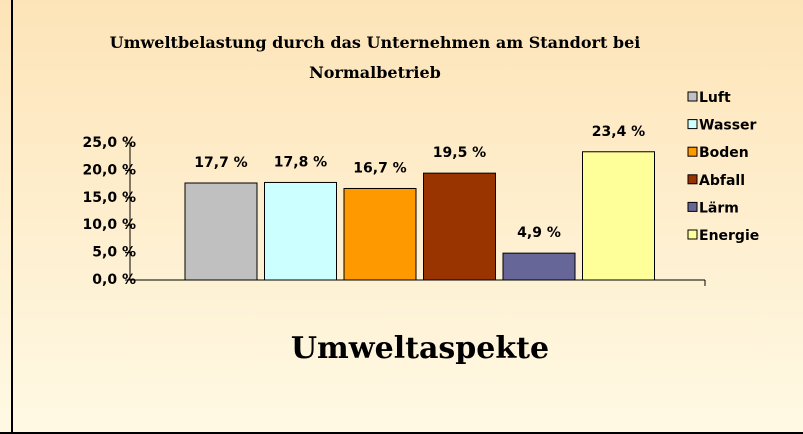 This screenshot has height=434, width=803. Describe the element at coordinates (379, 168) in the screenshot. I see `value-label: 16,7 %` at that location.